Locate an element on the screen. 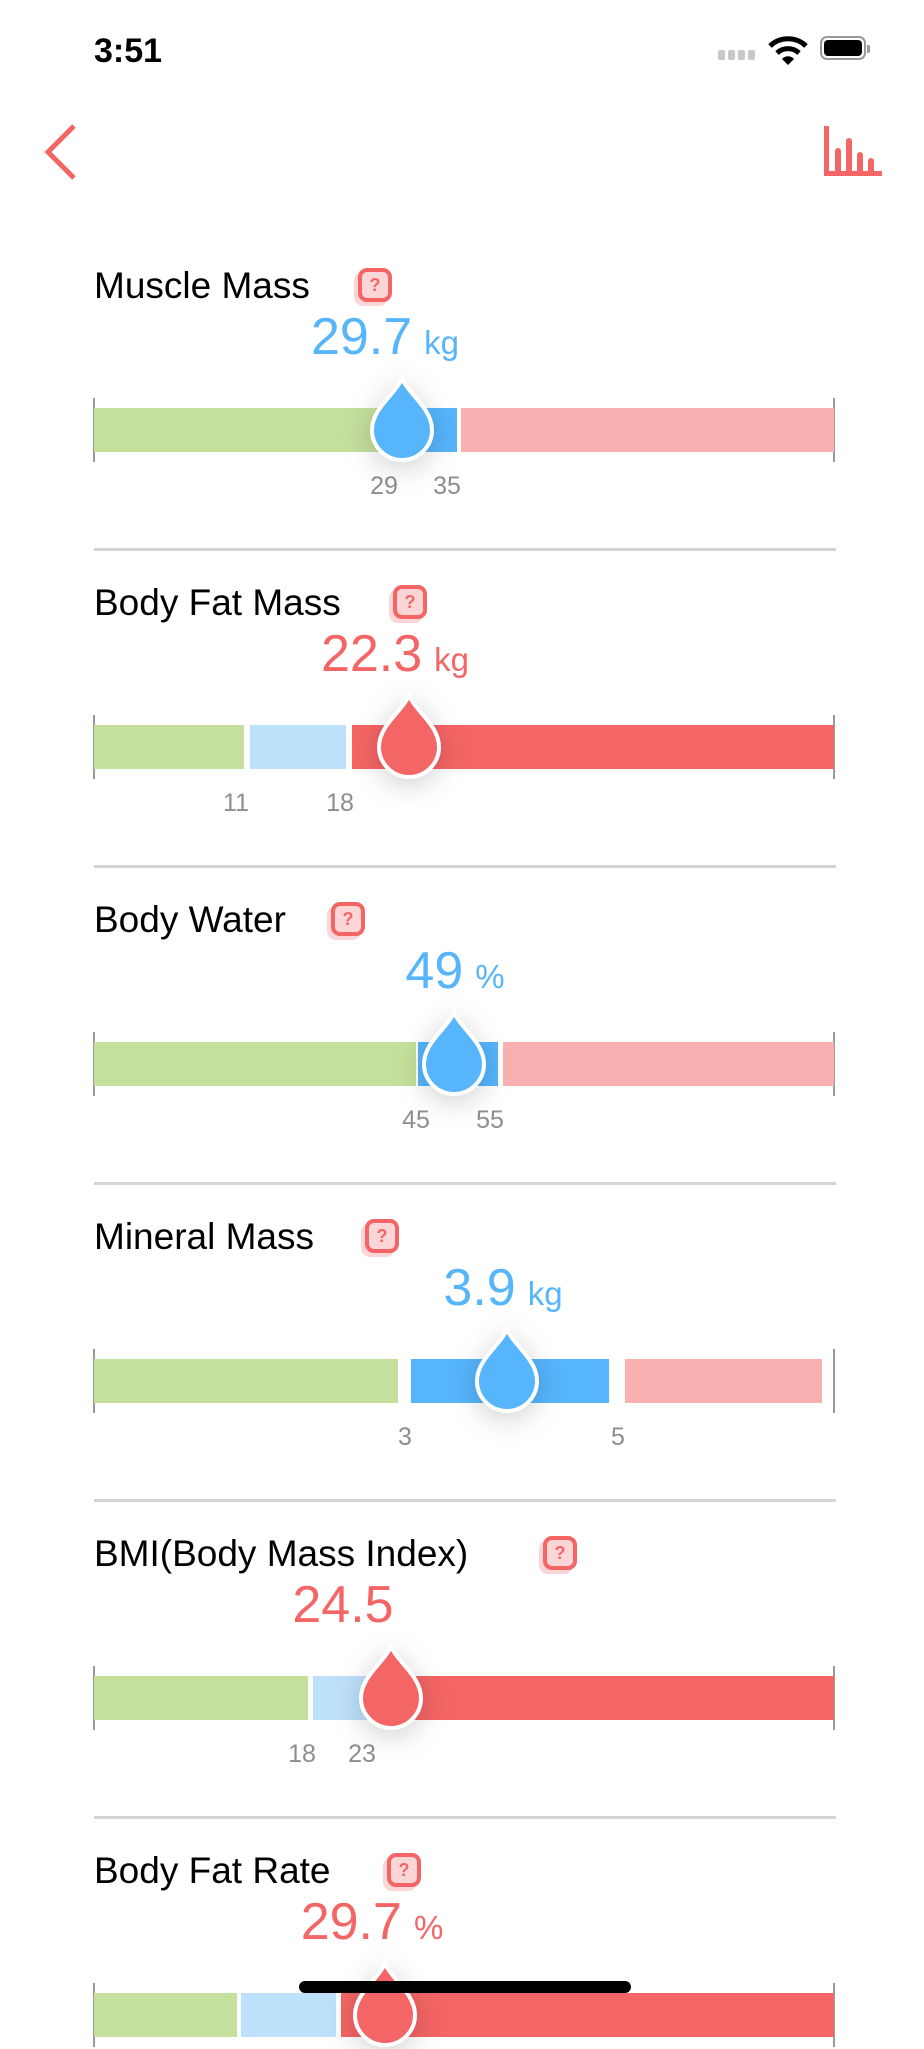  back-chevron-icon is located at coordinates (60, 152).